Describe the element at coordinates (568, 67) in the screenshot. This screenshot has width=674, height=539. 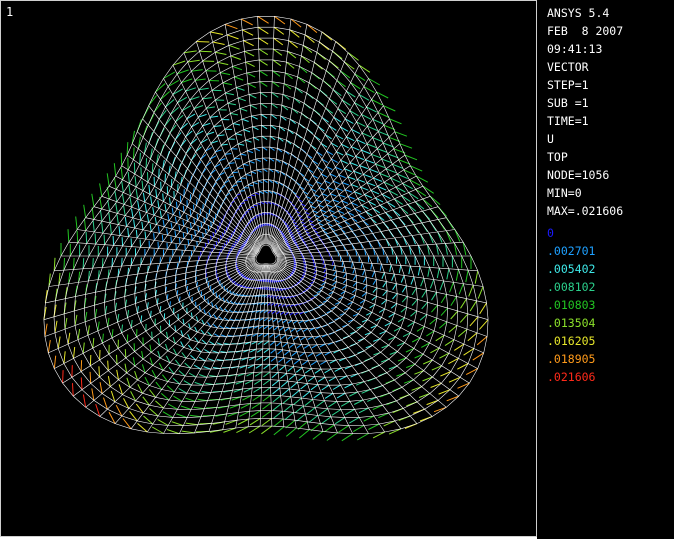
I see `info-line-plot-type: VECTOR` at that location.